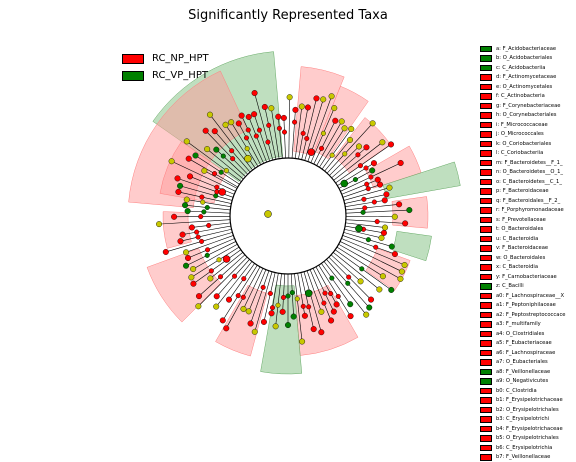  I want to click on taxa-legend-label: a0: F_Lachnospiraceae__X, so click(530, 296).